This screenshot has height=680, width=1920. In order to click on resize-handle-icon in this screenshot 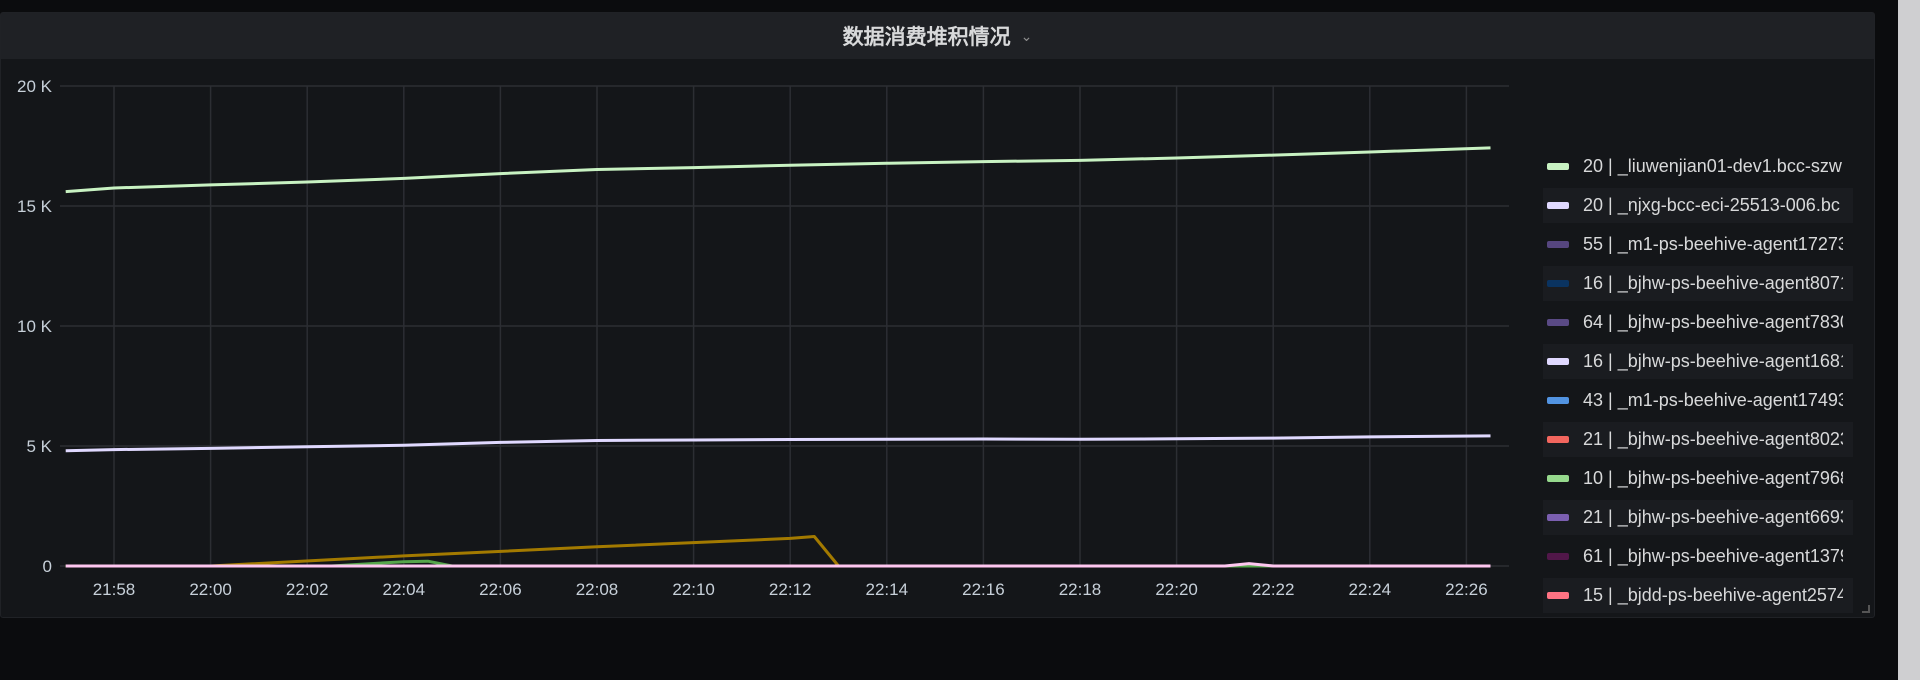, I will do `click(1866, 609)`.